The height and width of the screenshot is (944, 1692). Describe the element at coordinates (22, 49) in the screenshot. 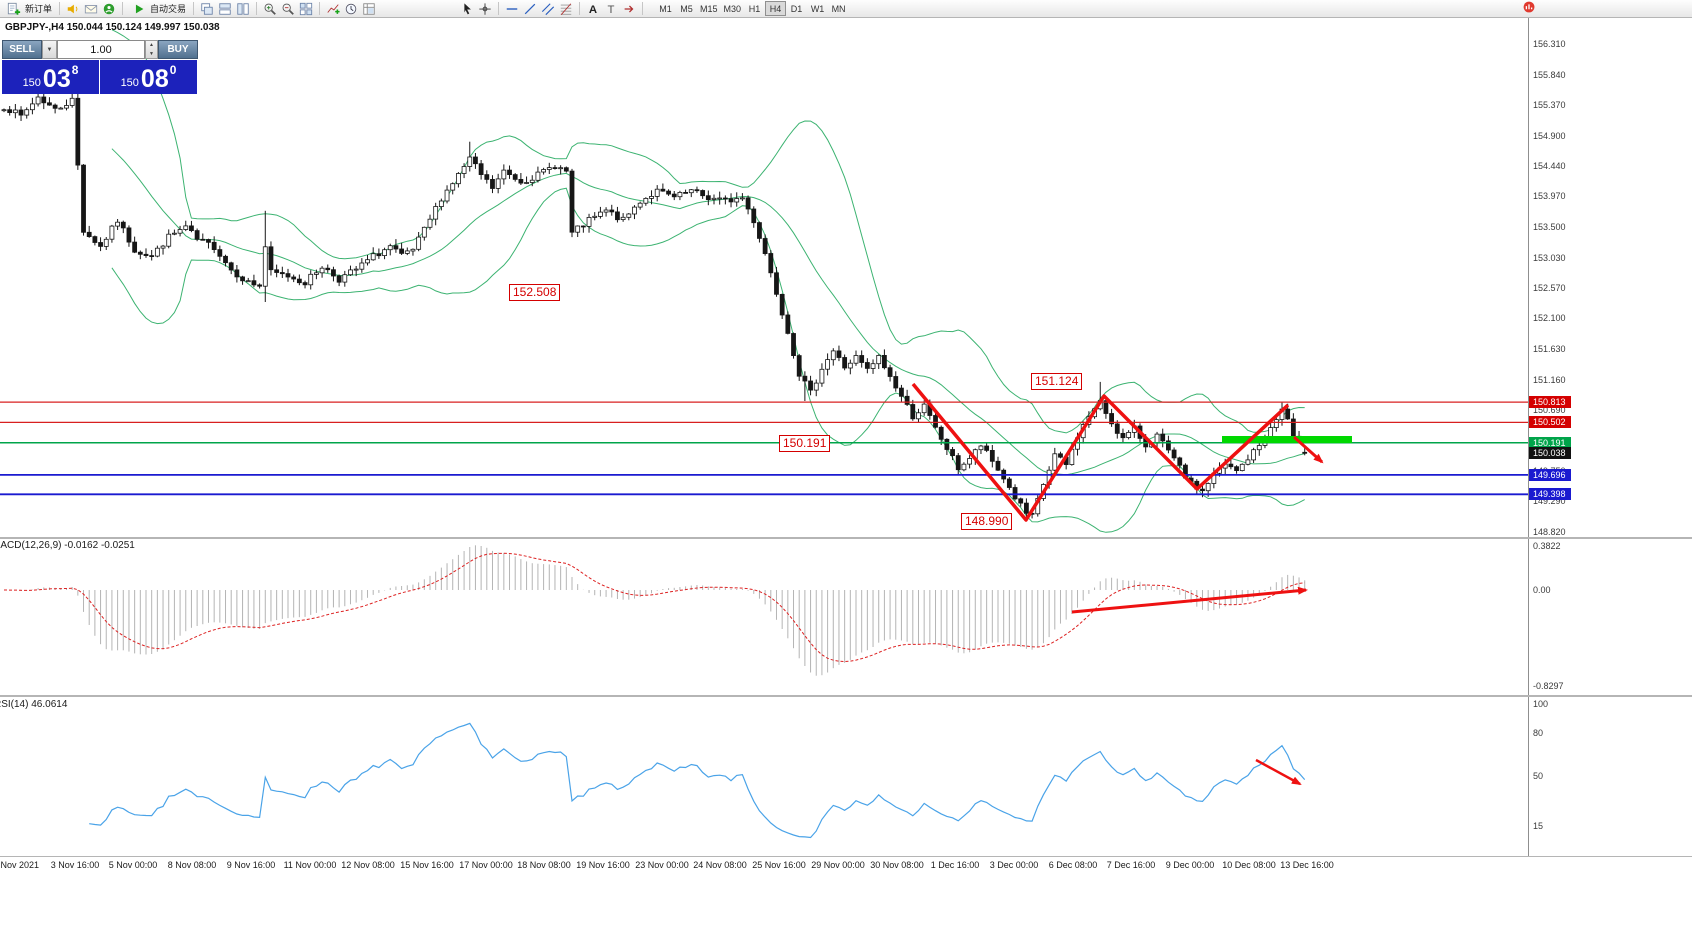

I see `sell-button: SELL` at that location.